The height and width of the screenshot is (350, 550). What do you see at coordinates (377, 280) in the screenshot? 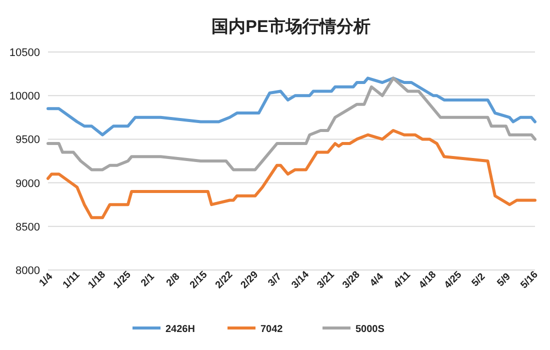
I see `x-tick-label: 4/4` at bounding box center [377, 280].